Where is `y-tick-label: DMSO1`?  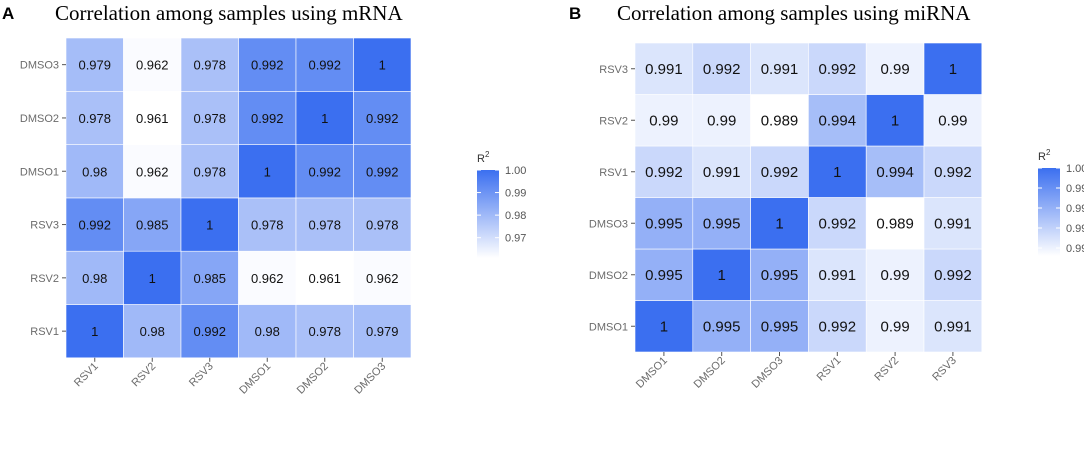
y-tick-label: DMSO1 is located at coordinates (608, 327).